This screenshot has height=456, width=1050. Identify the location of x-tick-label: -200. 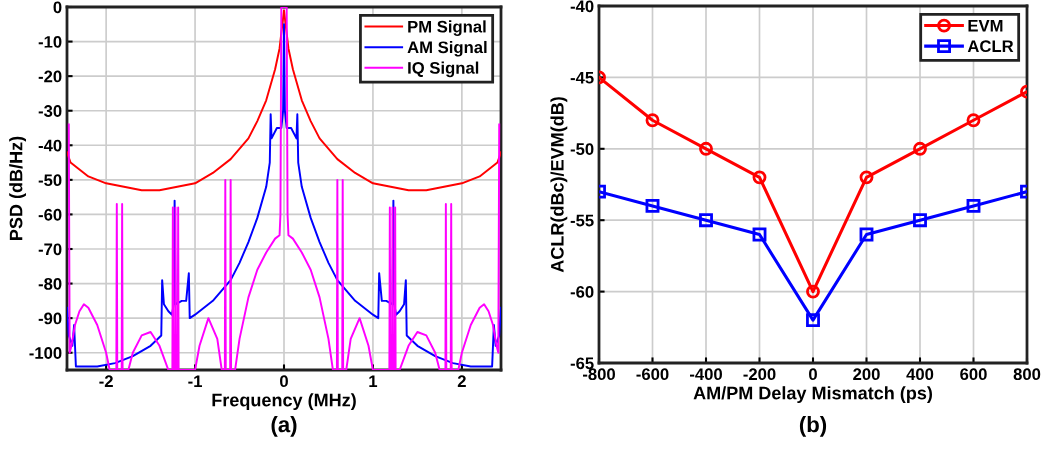
(759, 374).